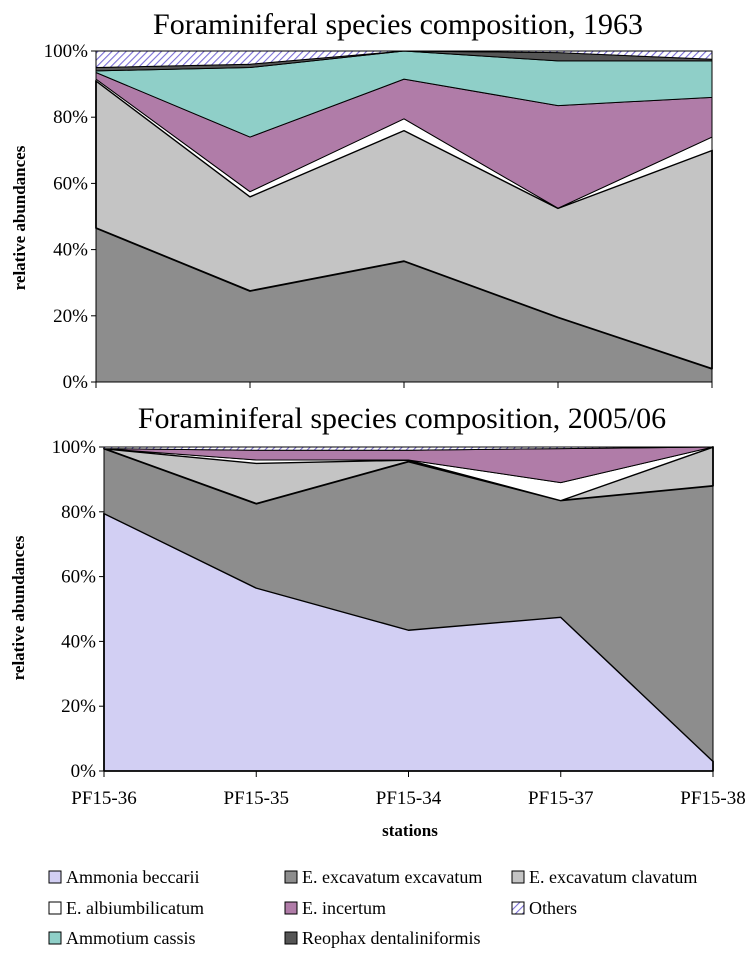 Image resolution: width=752 pixels, height=954 pixels. Describe the element at coordinates (553, 908) in the screenshot. I see `legend-label: Others` at that location.